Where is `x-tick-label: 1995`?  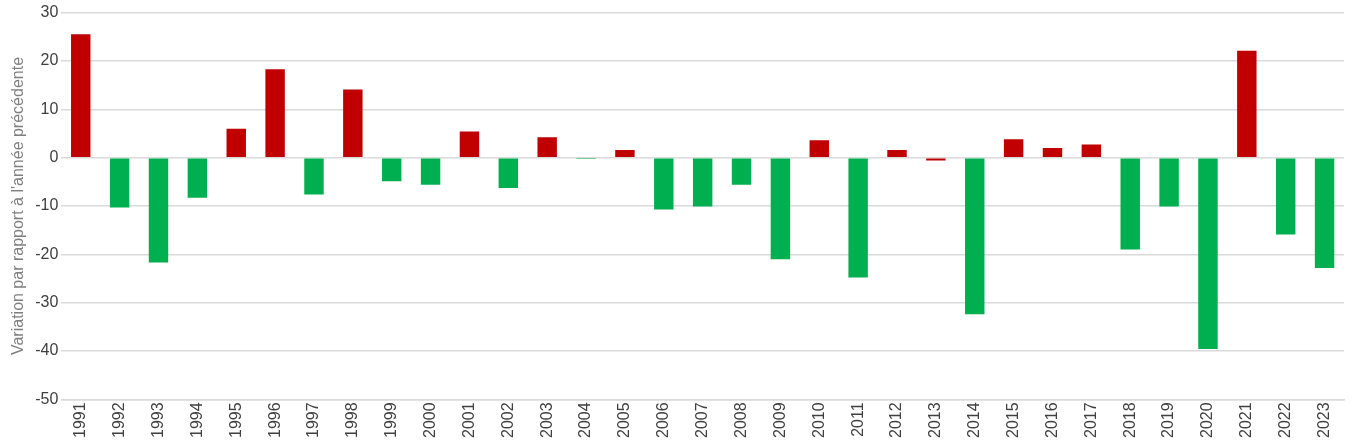
x-tick-label: 1995 is located at coordinates (235, 420).